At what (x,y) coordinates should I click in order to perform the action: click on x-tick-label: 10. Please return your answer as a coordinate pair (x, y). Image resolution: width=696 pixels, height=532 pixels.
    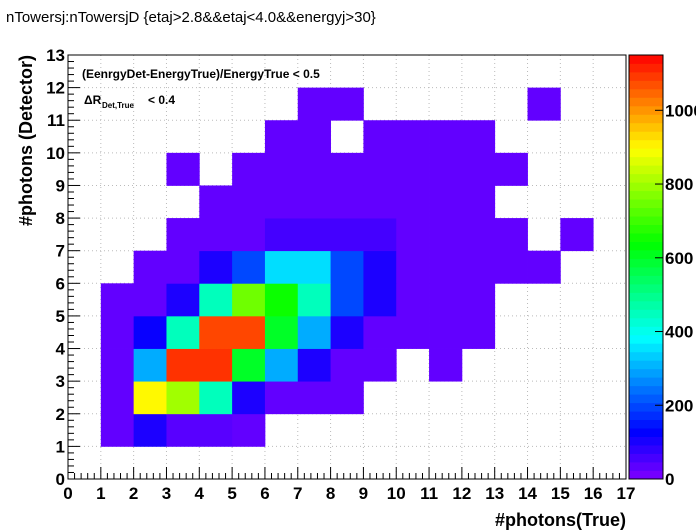
    Looking at the image, I should click on (396, 493).